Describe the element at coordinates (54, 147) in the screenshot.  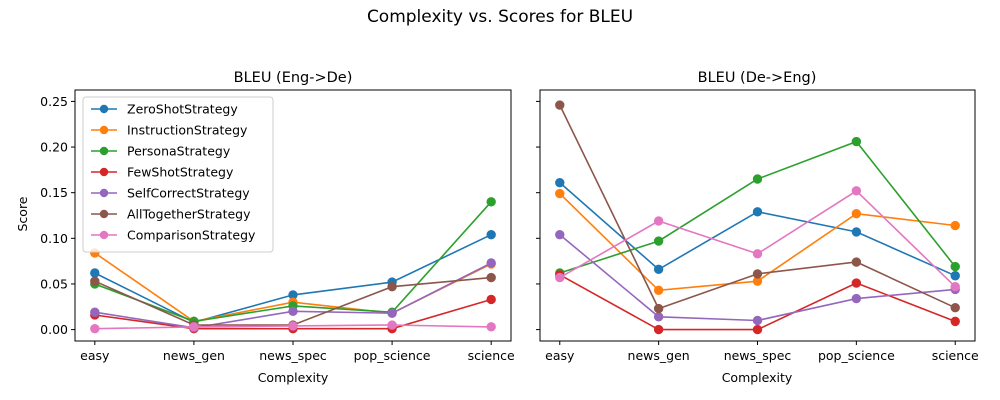
I see `left-ytick-label: 0.20` at that location.